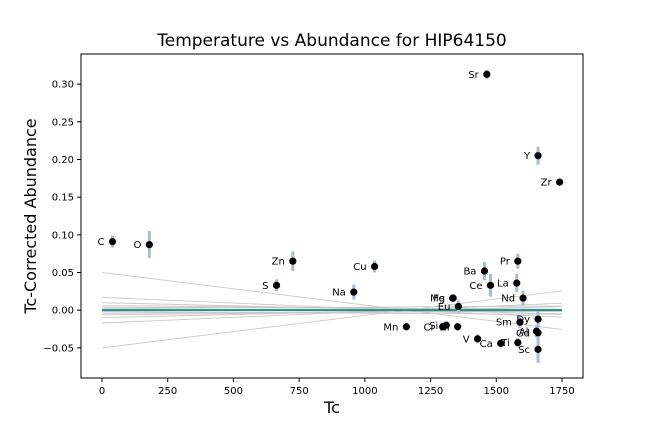 This screenshot has width=648, height=432. Describe the element at coordinates (63, 198) in the screenshot. I see `y-tick-label: 0.15` at that location.